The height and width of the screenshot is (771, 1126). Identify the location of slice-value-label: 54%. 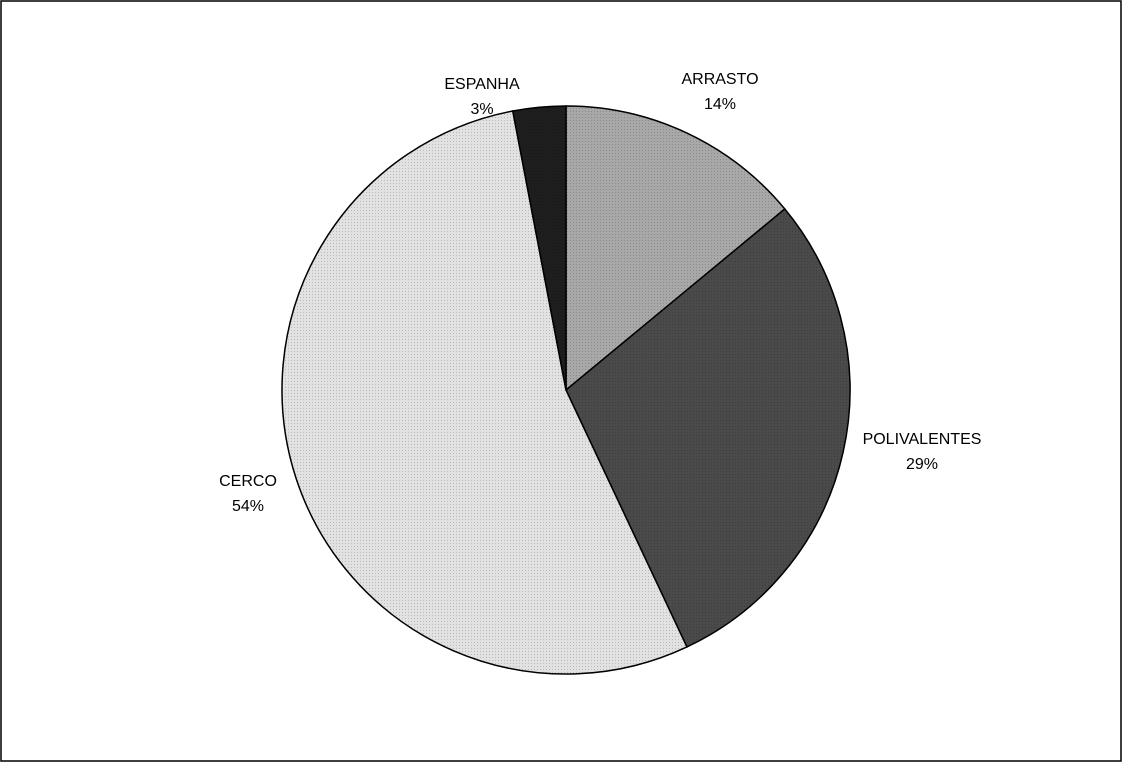
(248, 506).